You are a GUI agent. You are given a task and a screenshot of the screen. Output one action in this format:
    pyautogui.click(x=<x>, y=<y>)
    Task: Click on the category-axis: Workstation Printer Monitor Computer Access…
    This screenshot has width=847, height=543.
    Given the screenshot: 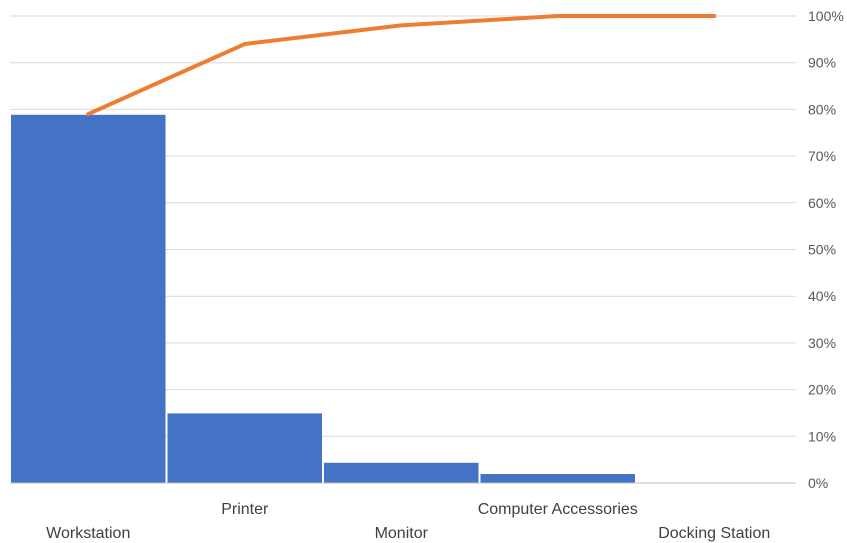 What is the action you would take?
    pyautogui.click(x=403, y=512)
    